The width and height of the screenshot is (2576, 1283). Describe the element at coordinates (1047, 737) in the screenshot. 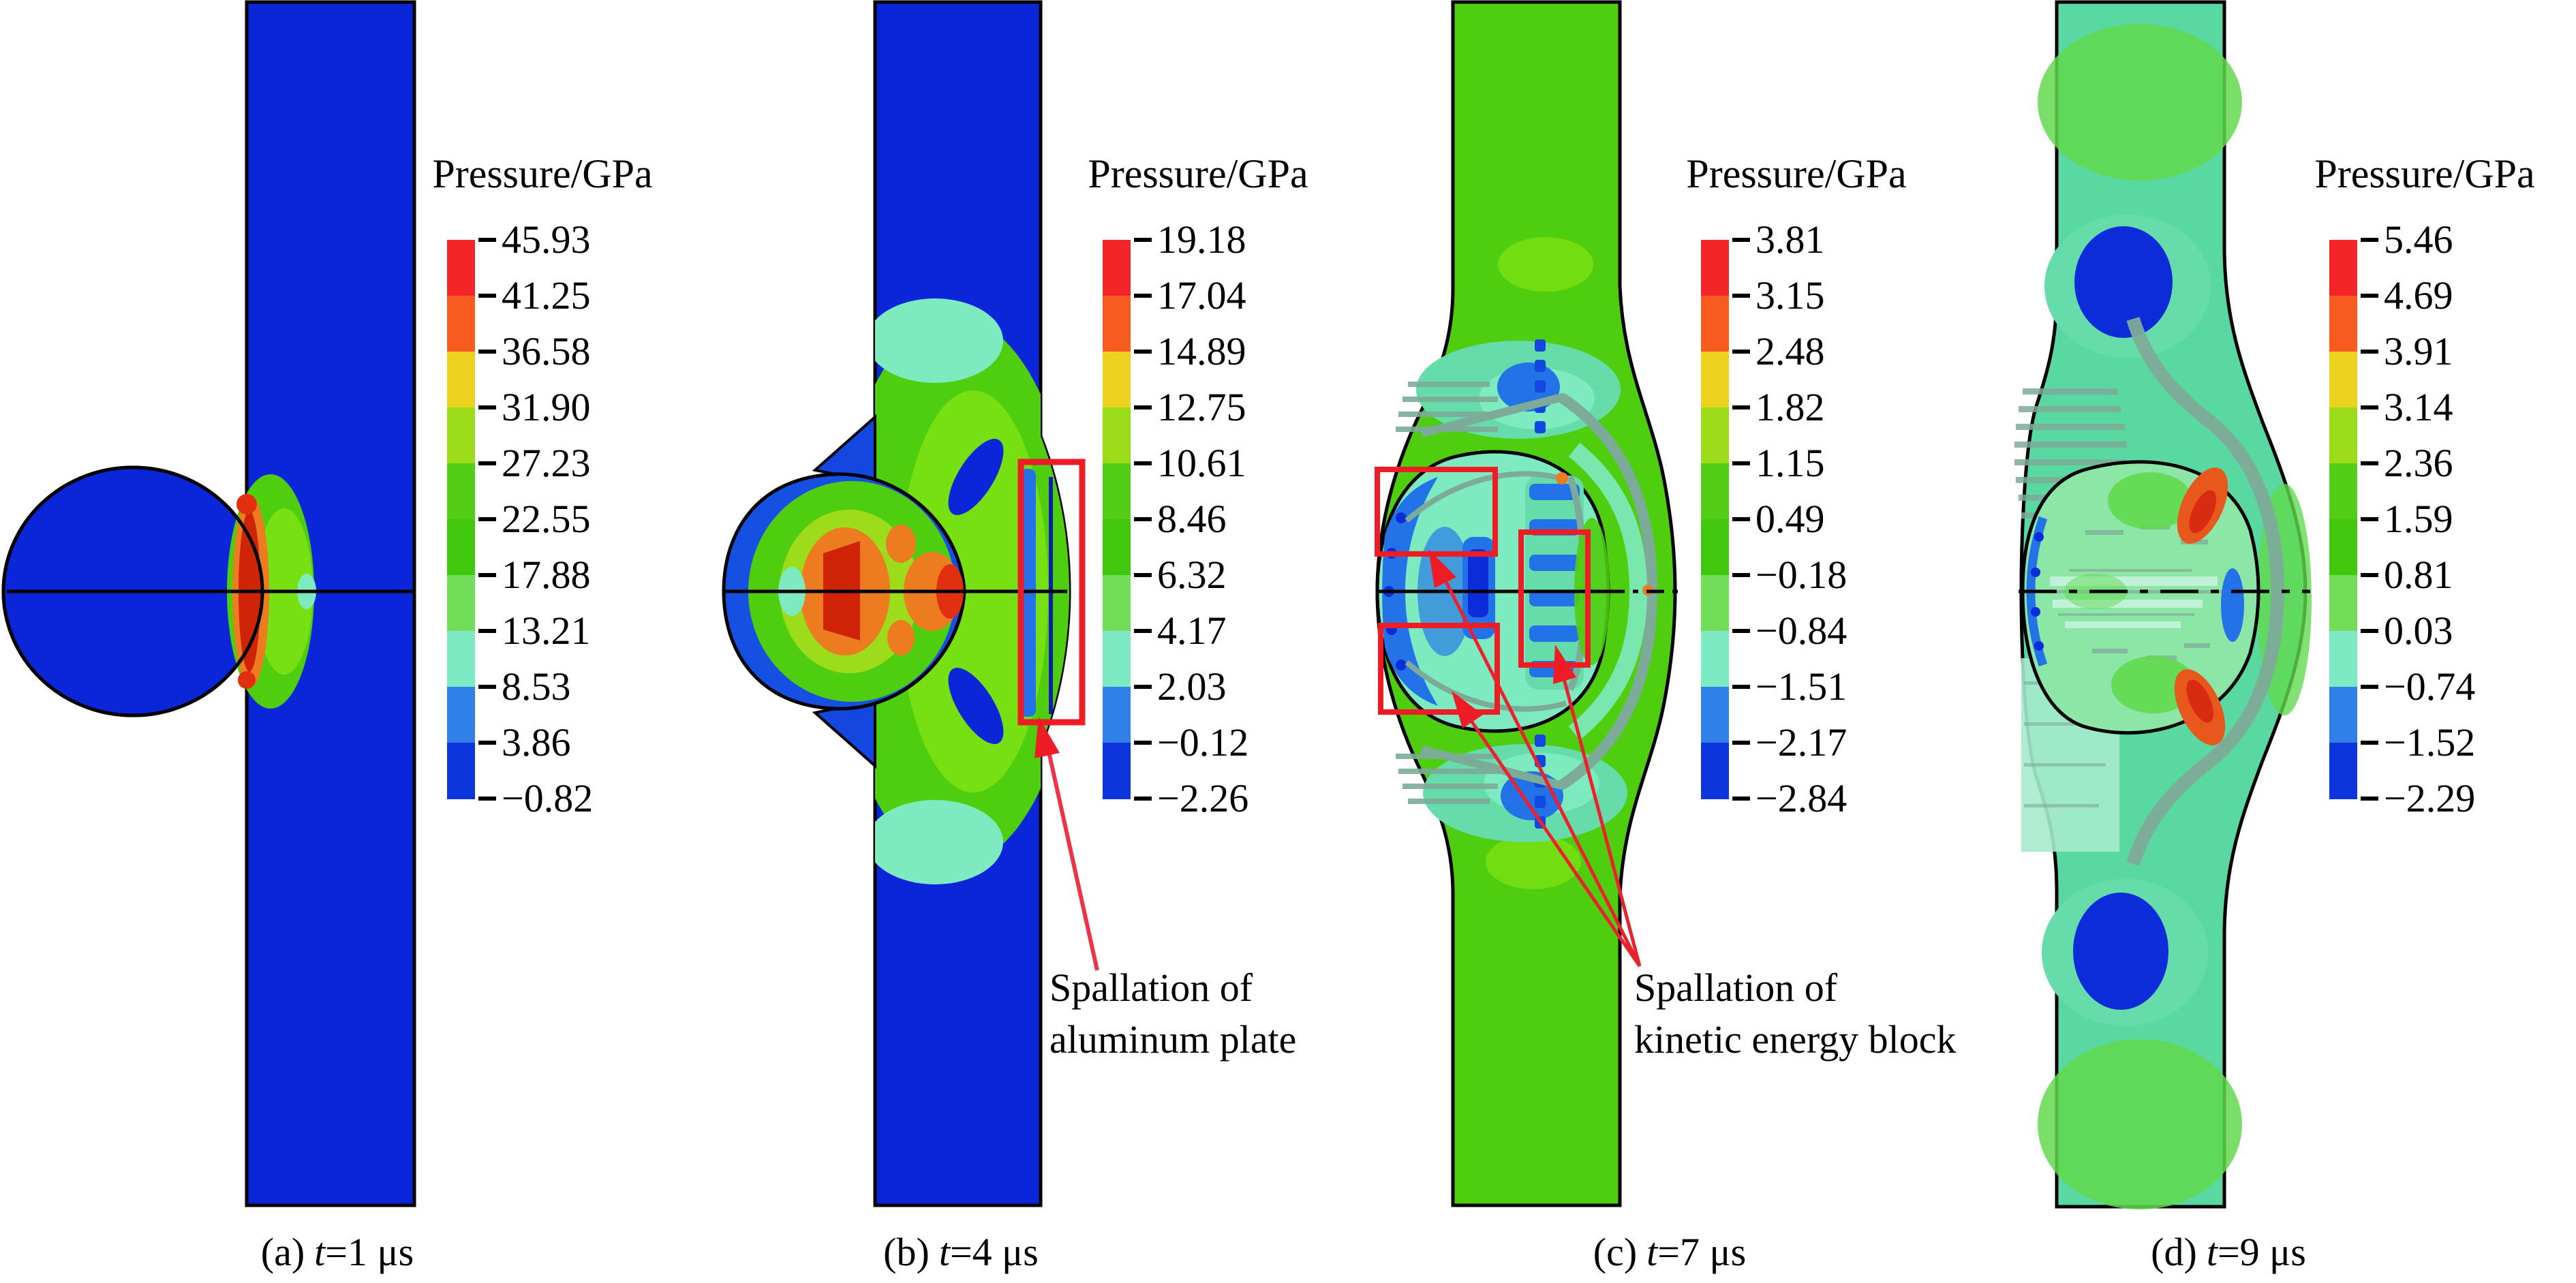

I see `annotation-arrowhead-b` at that location.